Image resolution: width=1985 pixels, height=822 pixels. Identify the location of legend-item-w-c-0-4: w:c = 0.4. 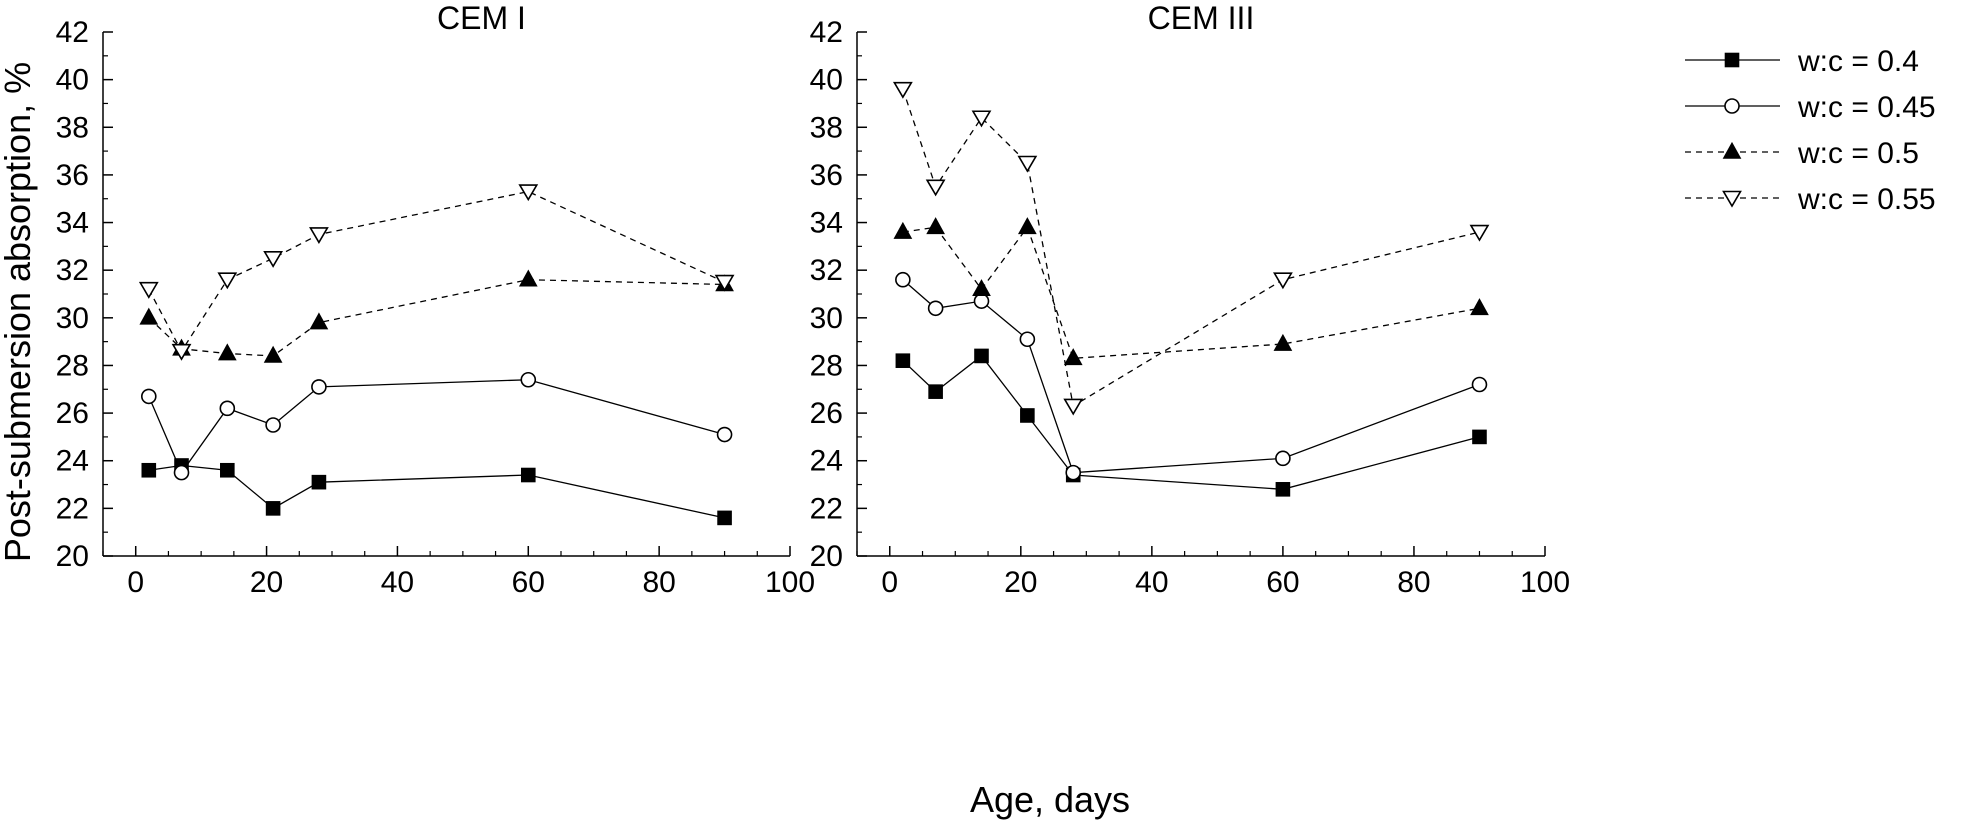
(1802, 61).